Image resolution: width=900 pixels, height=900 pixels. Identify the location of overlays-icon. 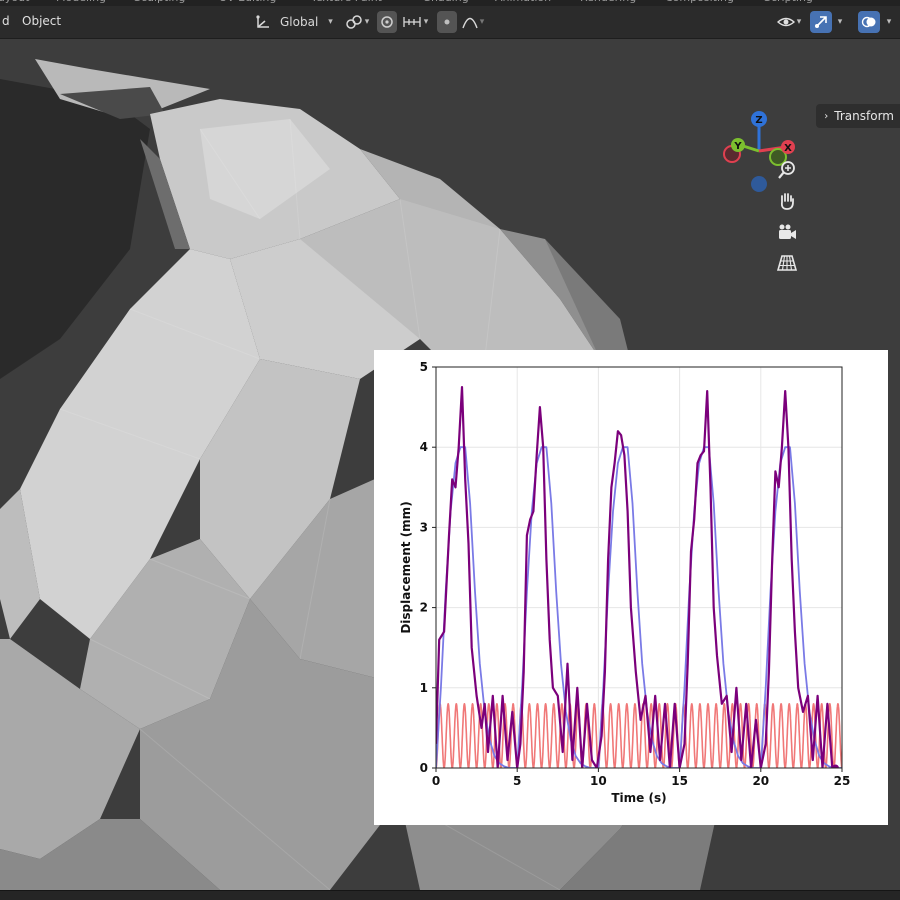
(868, 22).